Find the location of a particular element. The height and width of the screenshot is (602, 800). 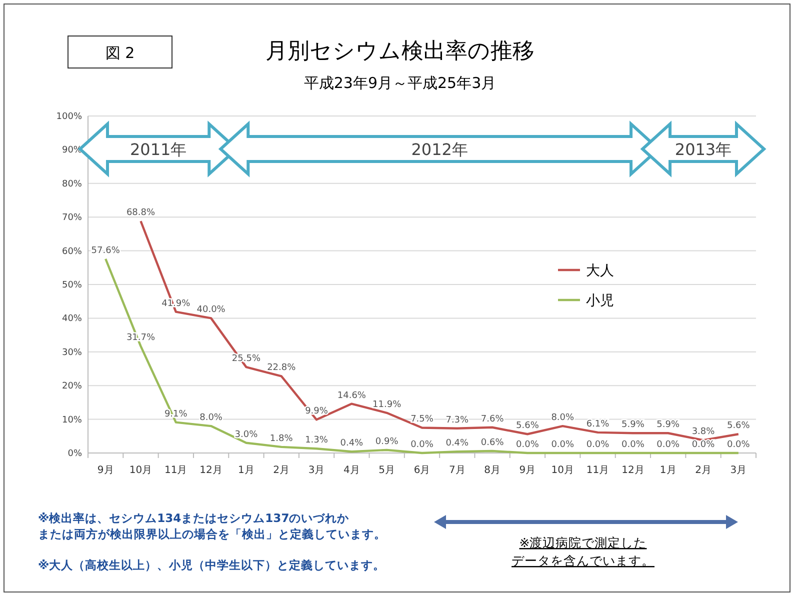

y-tick-label: 10% is located at coordinates (72, 420).